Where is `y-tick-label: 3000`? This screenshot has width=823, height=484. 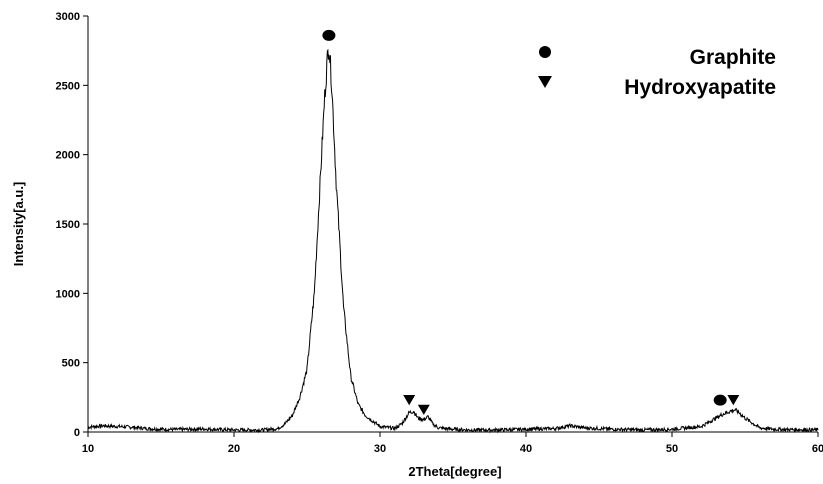 y-tick-label: 3000 is located at coordinates (68, 17).